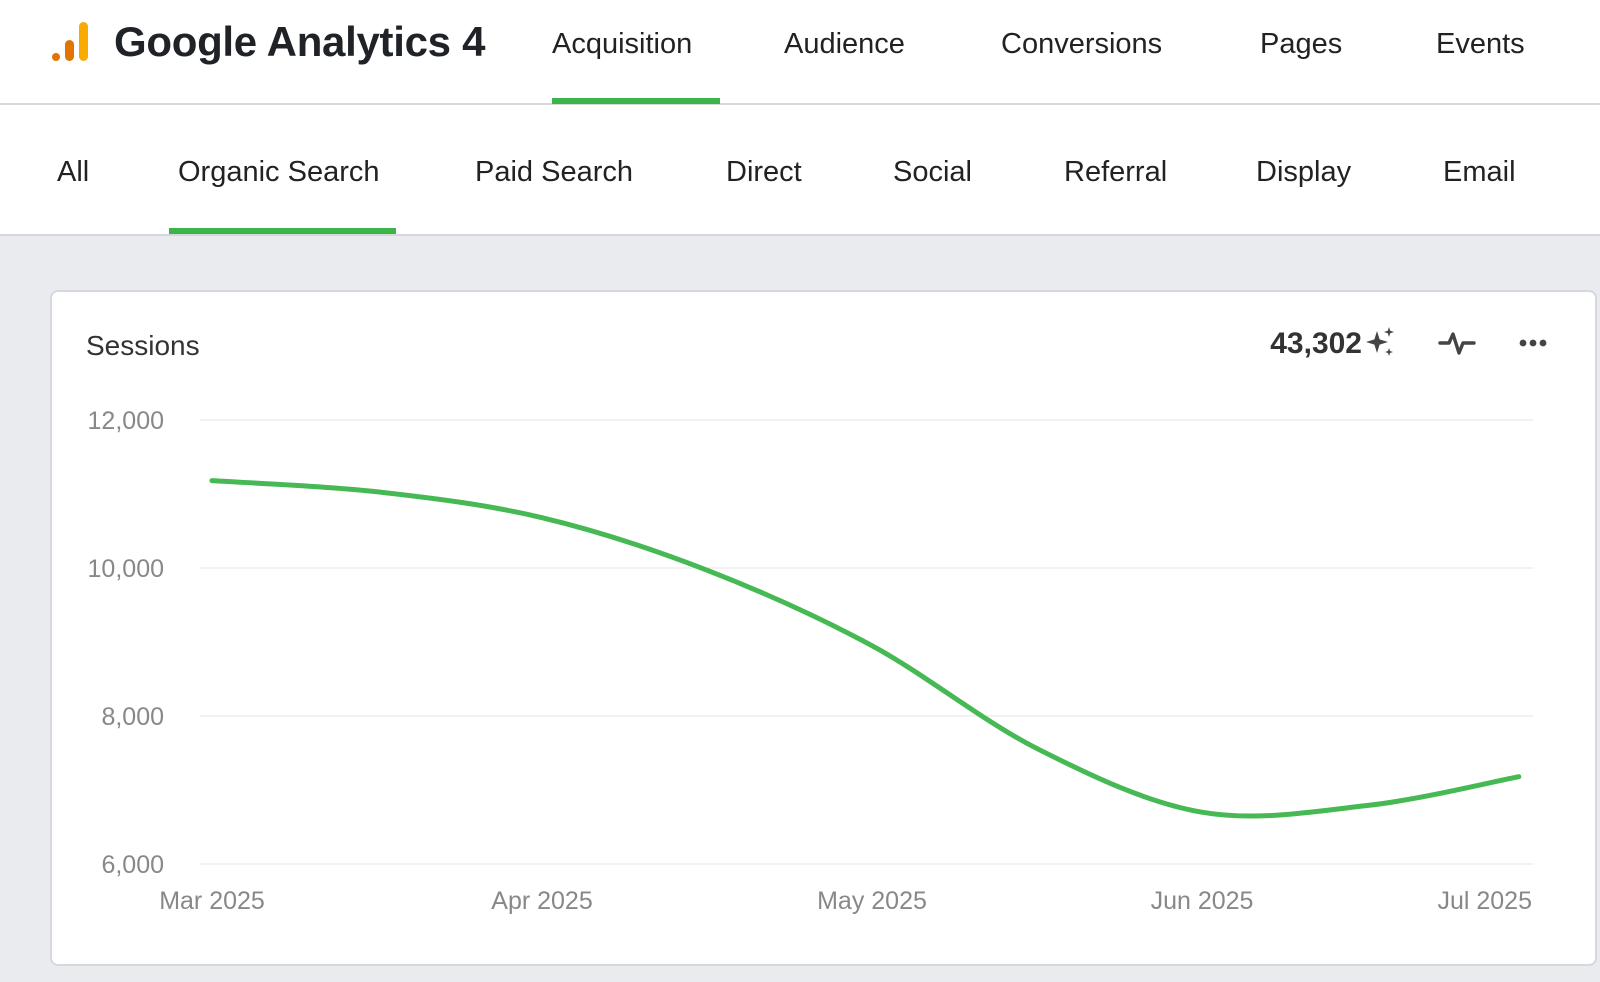 The image size is (1600, 982). I want to click on sparkle-icon, so click(1380, 342).